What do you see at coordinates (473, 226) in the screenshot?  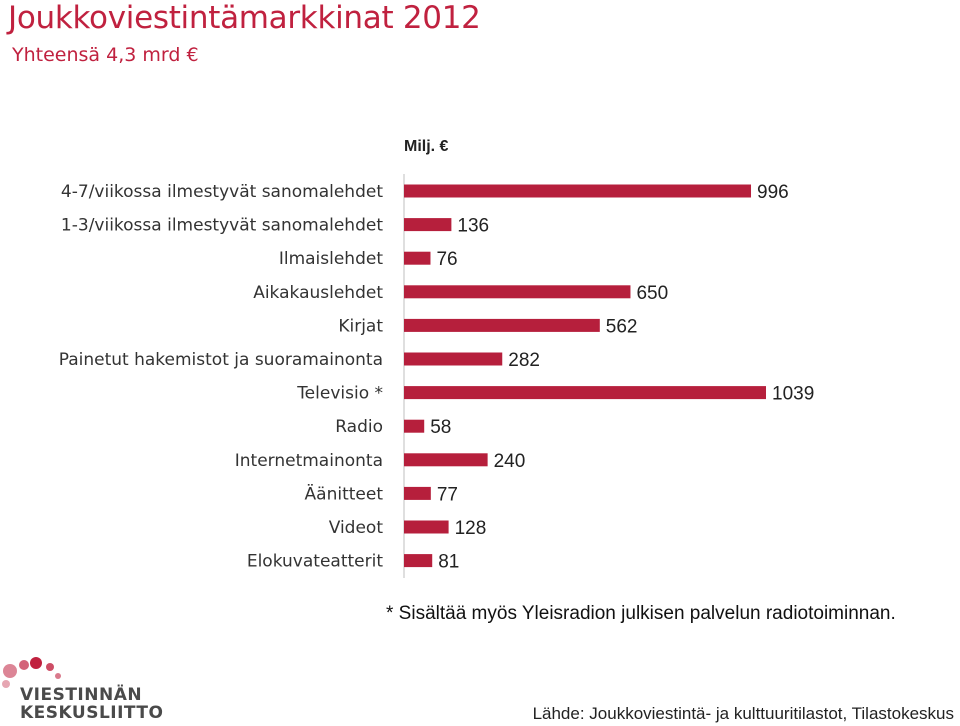 I see `data-label: 136` at bounding box center [473, 226].